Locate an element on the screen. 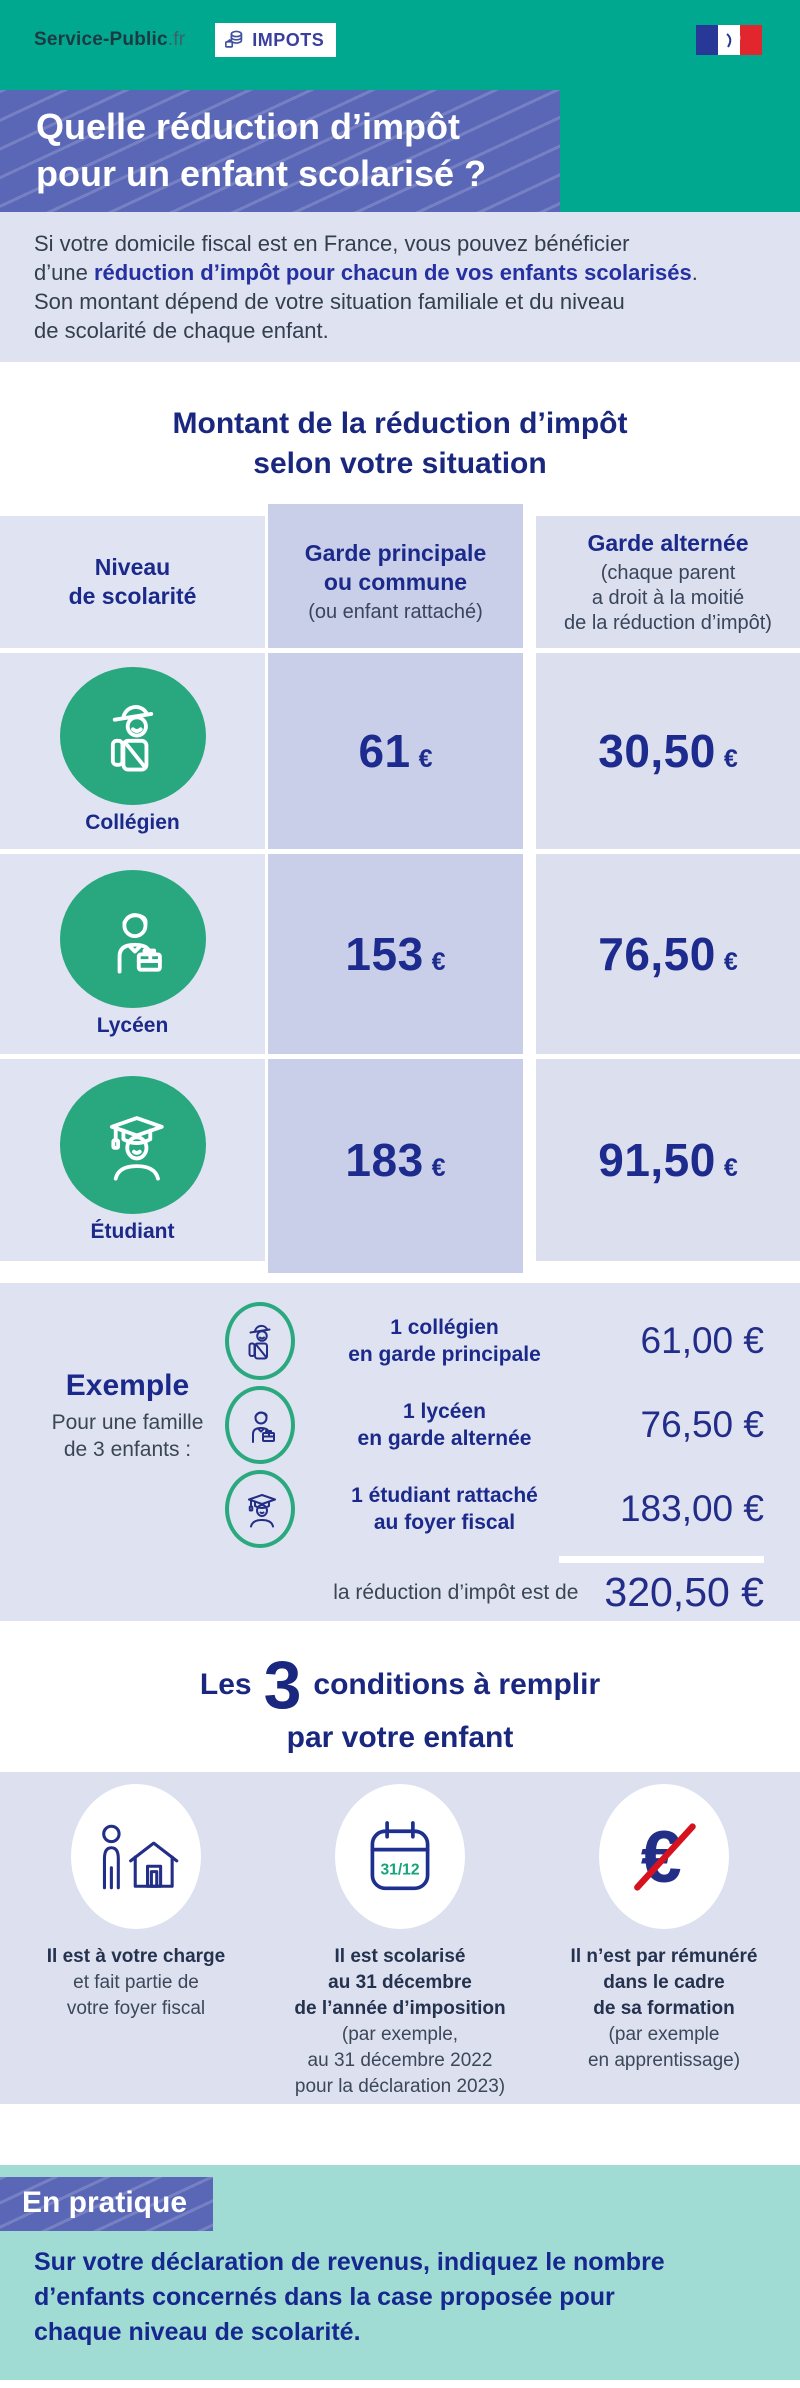 This screenshot has width=800, height=2388. condition-bold: Il est à votre charge is located at coordinates (136, 1956).